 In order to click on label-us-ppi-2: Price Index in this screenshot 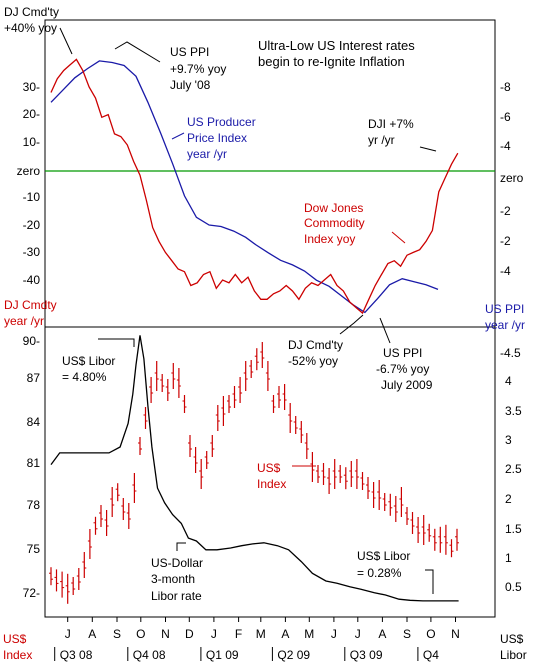, I will do `click(217, 138)`.